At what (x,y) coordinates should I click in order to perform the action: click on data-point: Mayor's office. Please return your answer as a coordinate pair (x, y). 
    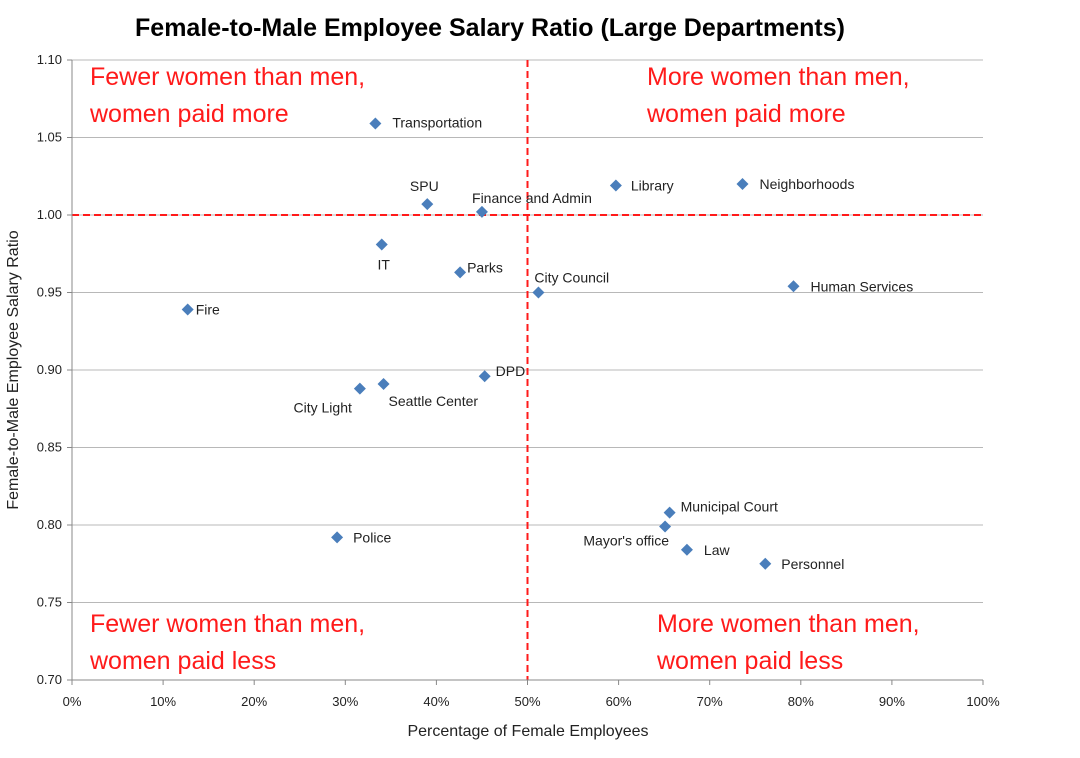
    Looking at the image, I should click on (627, 534).